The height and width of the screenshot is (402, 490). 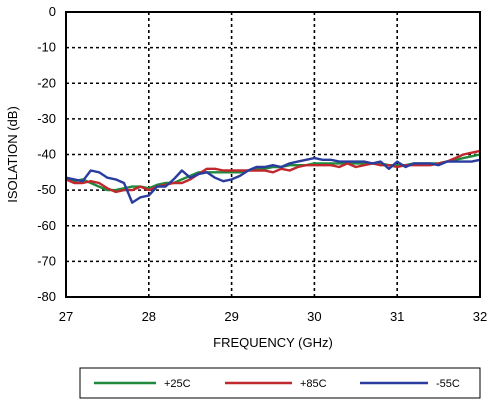 What do you see at coordinates (46, 82) in the screenshot?
I see `y-tick-label: -20` at bounding box center [46, 82].